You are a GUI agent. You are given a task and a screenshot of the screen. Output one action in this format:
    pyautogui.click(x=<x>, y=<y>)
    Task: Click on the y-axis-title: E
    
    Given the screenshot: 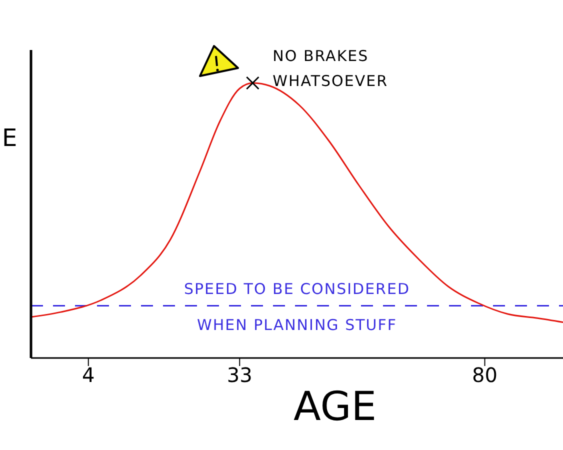 What is the action you would take?
    pyautogui.click(x=10, y=138)
    